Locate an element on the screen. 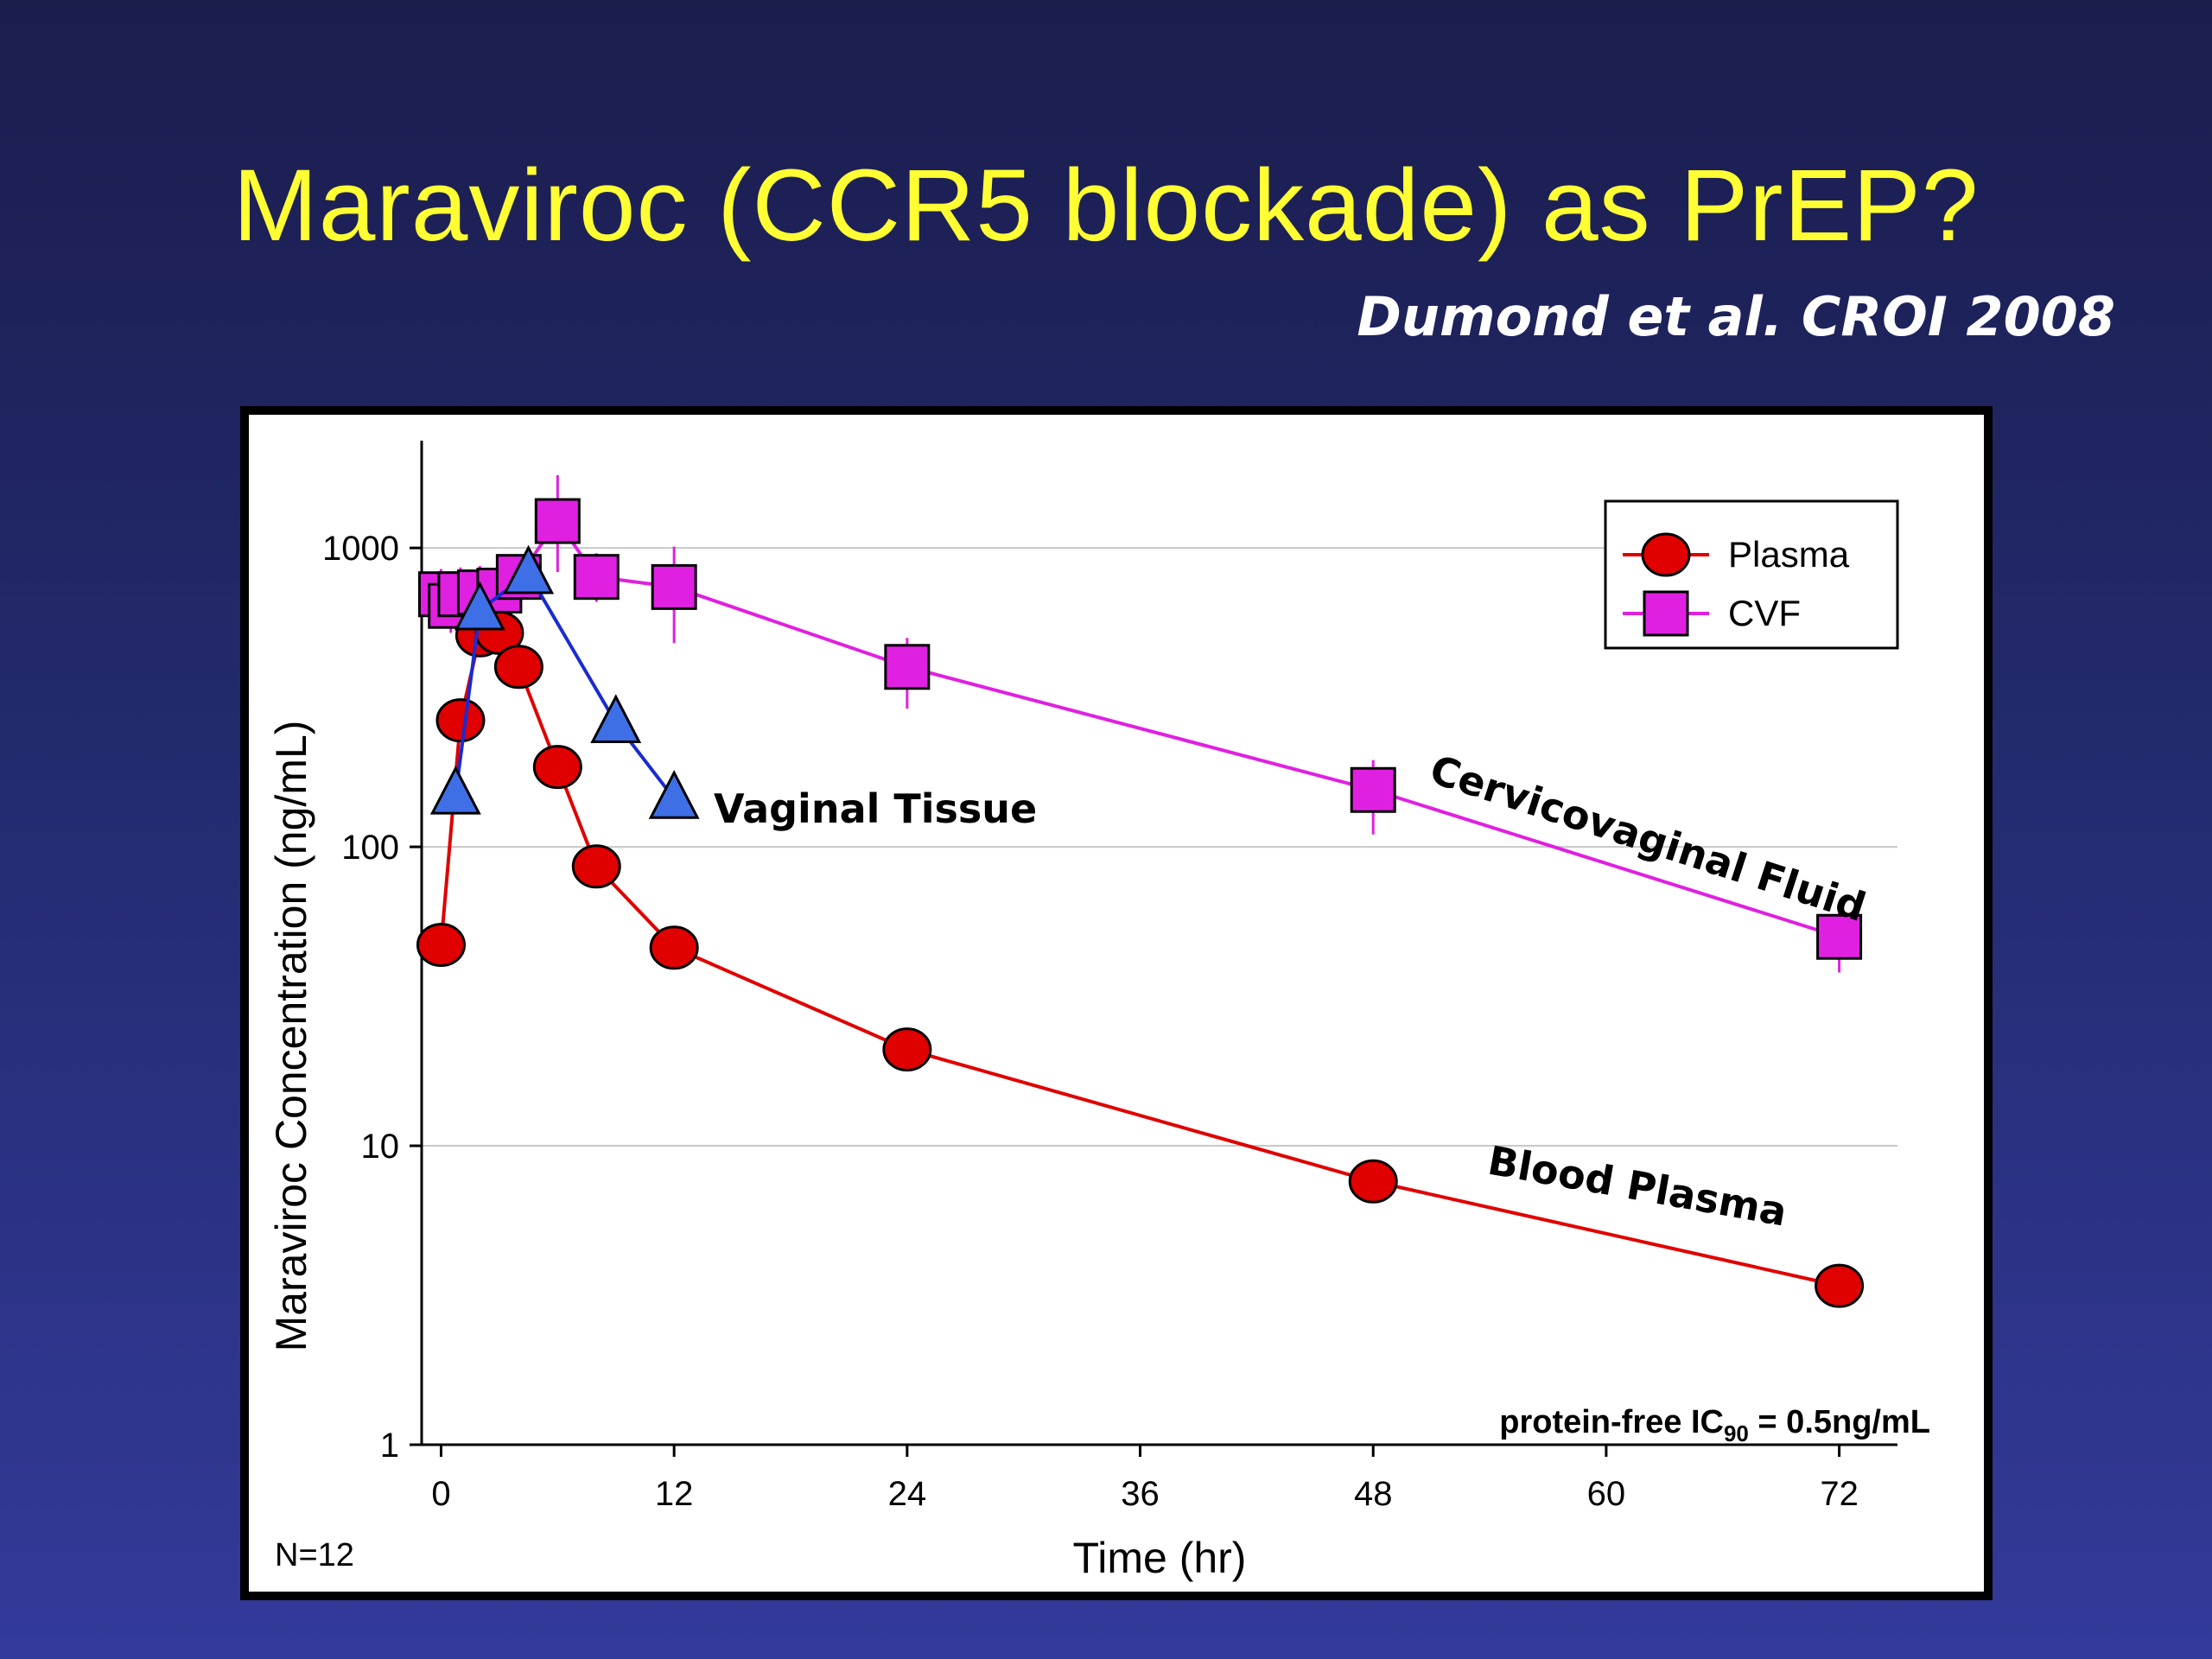 The height and width of the screenshot is (1659, 2212). tick-label-x: 0 is located at coordinates (440, 1494).